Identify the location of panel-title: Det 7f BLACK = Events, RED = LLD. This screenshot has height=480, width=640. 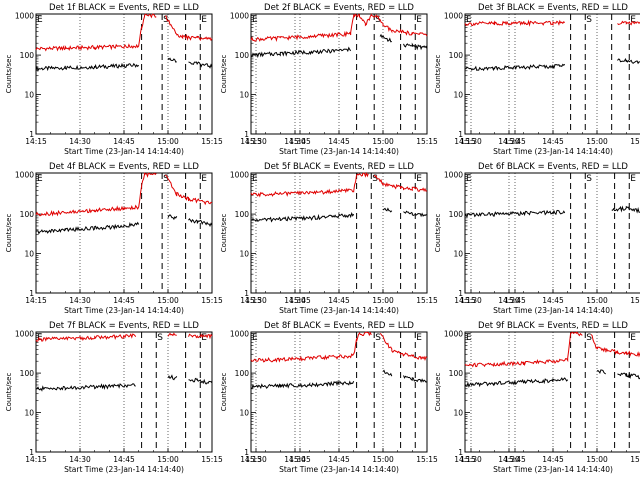
(124, 326).